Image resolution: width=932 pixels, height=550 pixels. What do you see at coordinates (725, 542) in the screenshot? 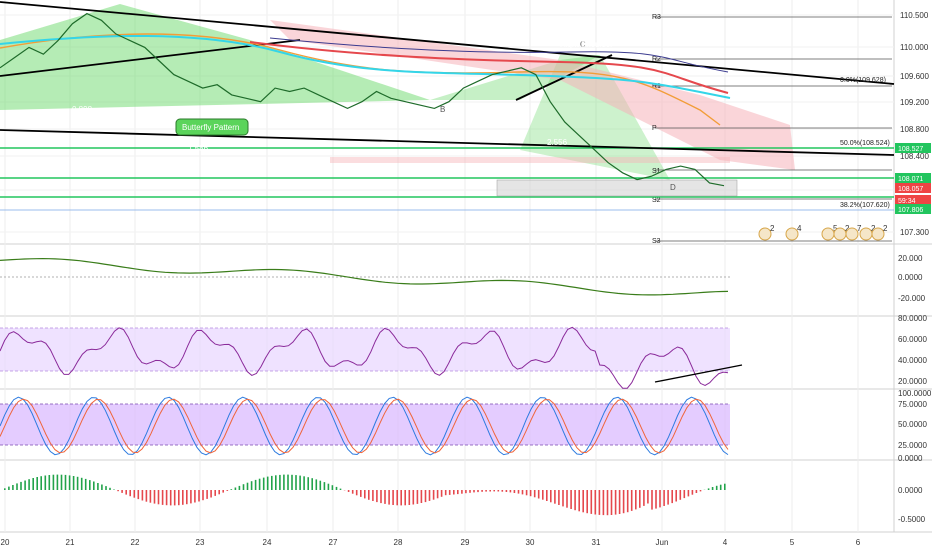
I see `time-tick: 4` at bounding box center [725, 542].